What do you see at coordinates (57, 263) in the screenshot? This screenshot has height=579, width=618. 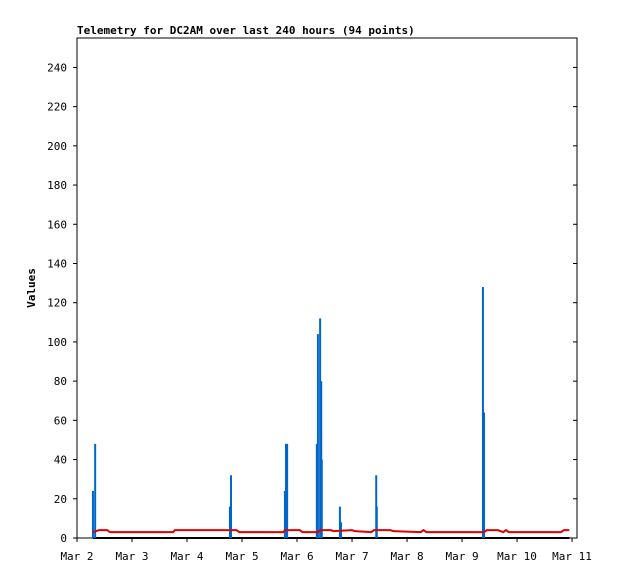 I see `y-tick-label: 140` at bounding box center [57, 263].